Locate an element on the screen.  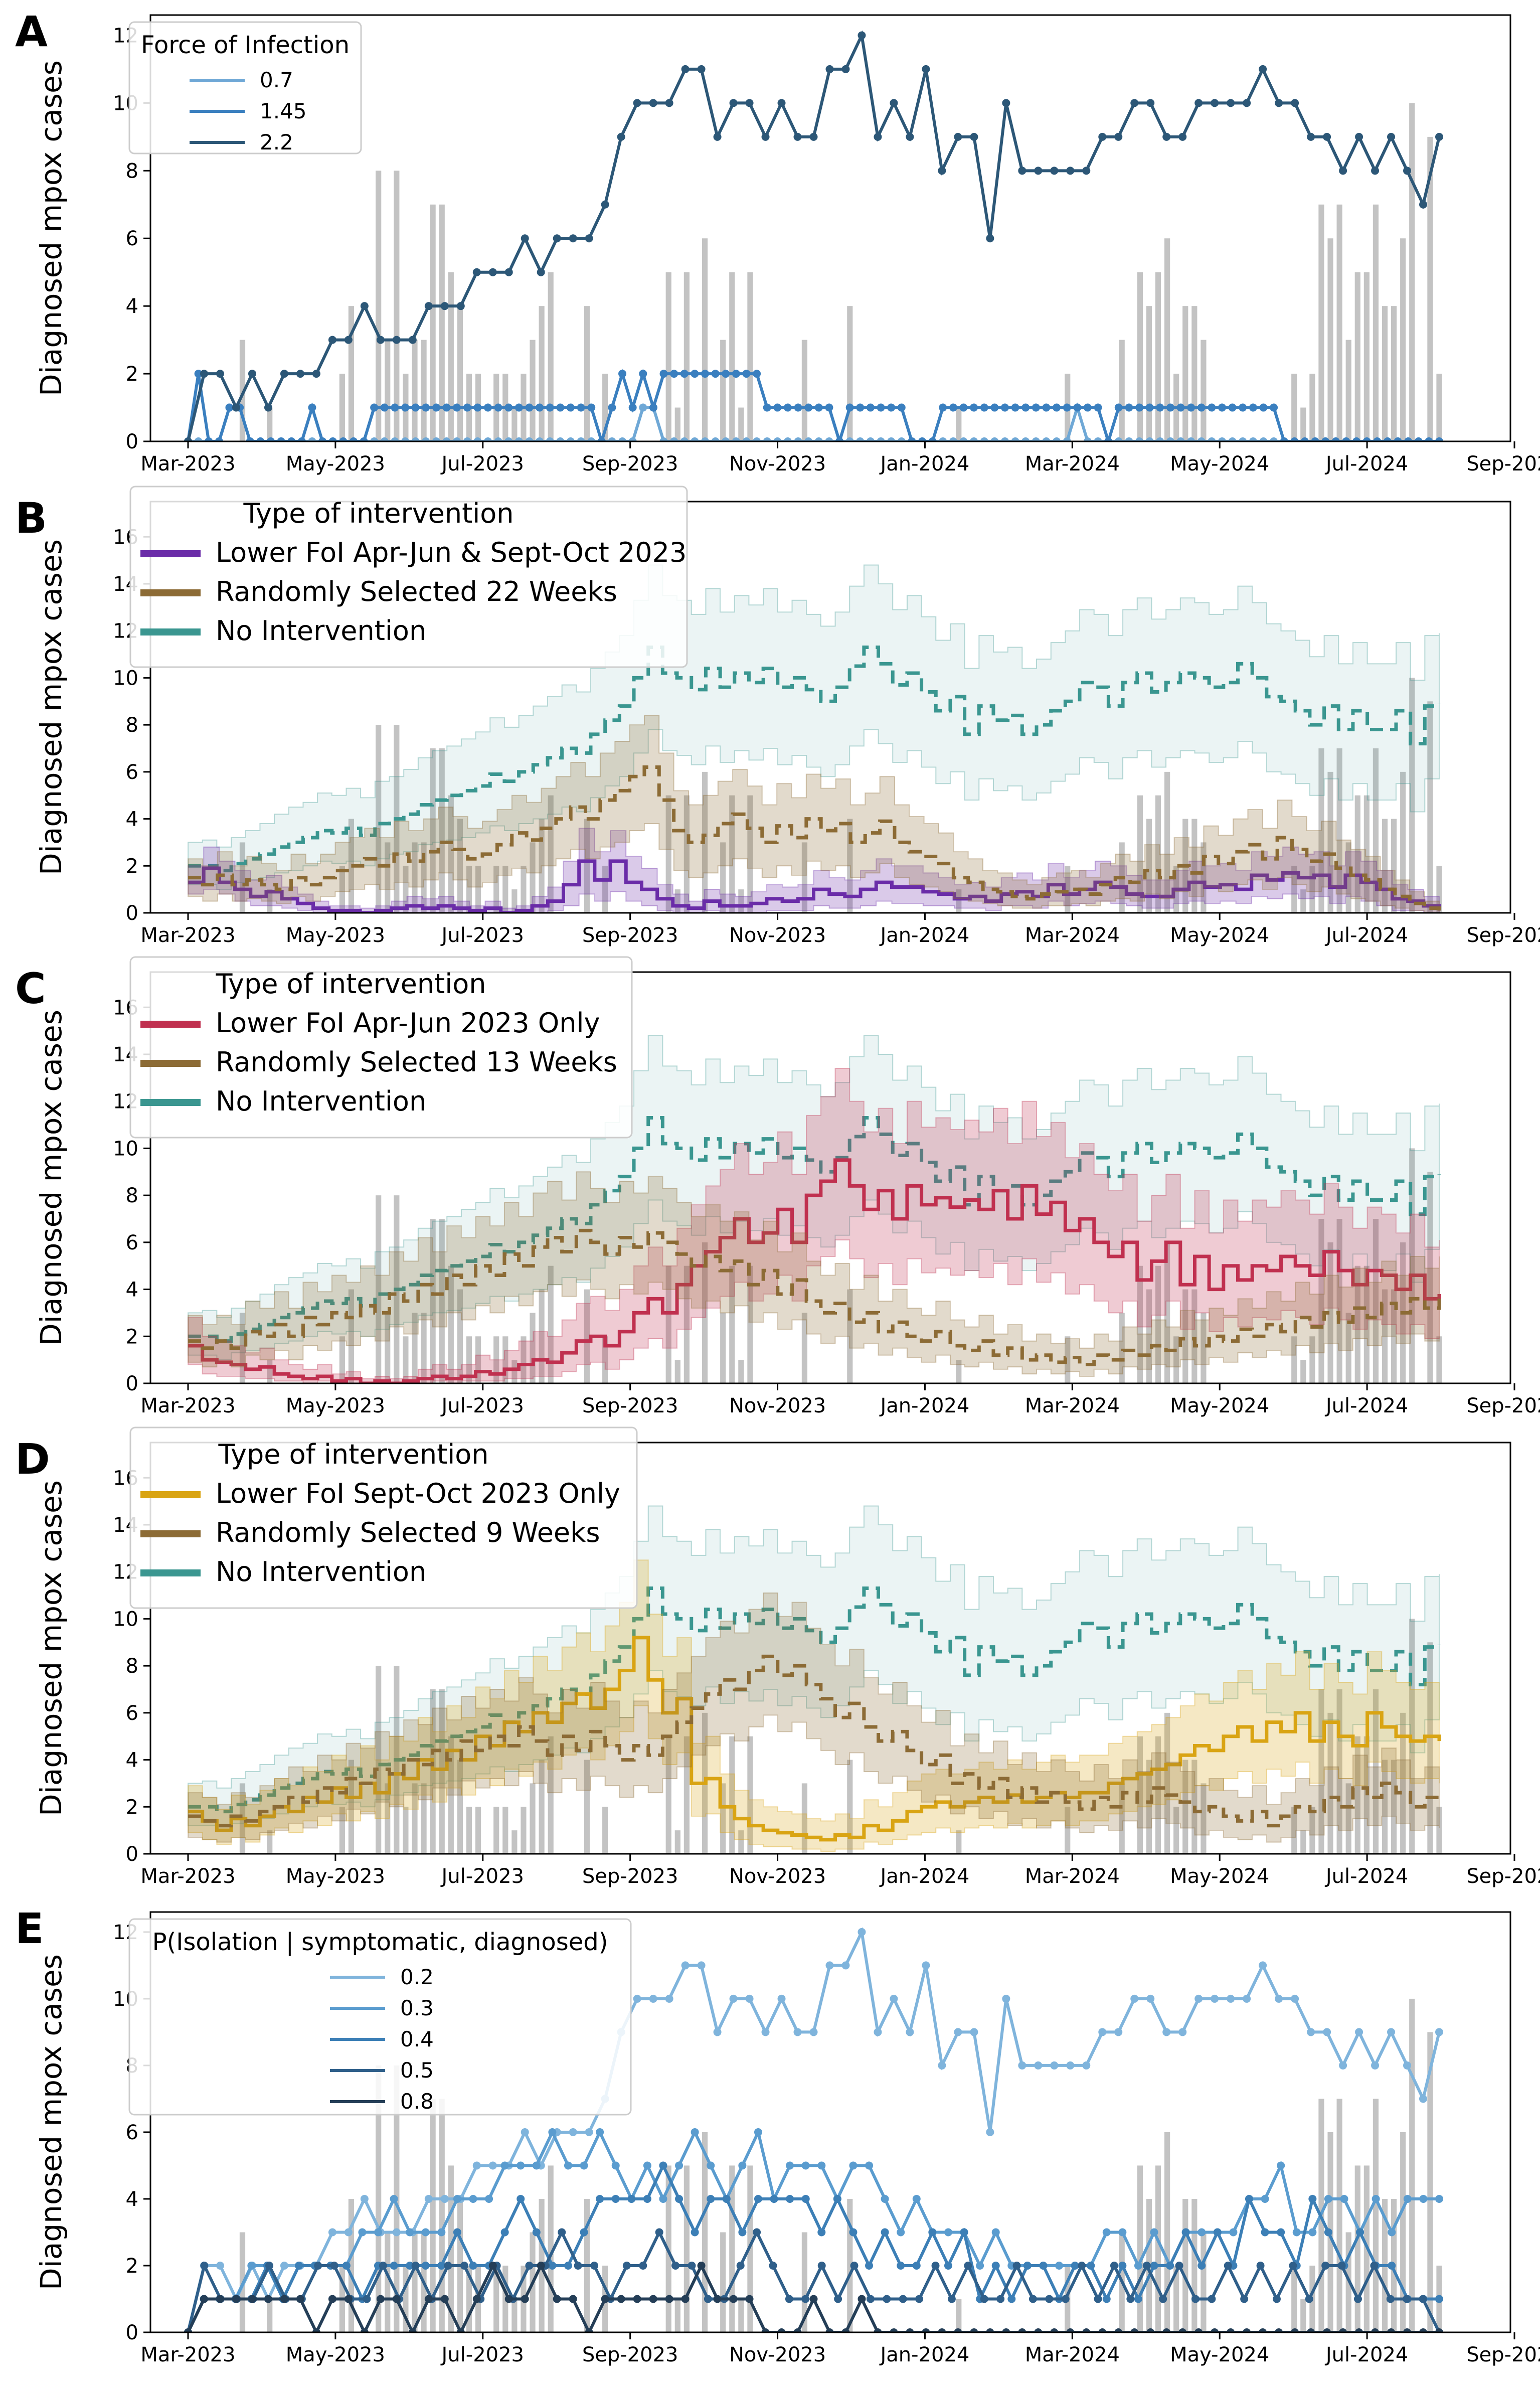
x-tick-label: May-2024 is located at coordinates (1219, 463).